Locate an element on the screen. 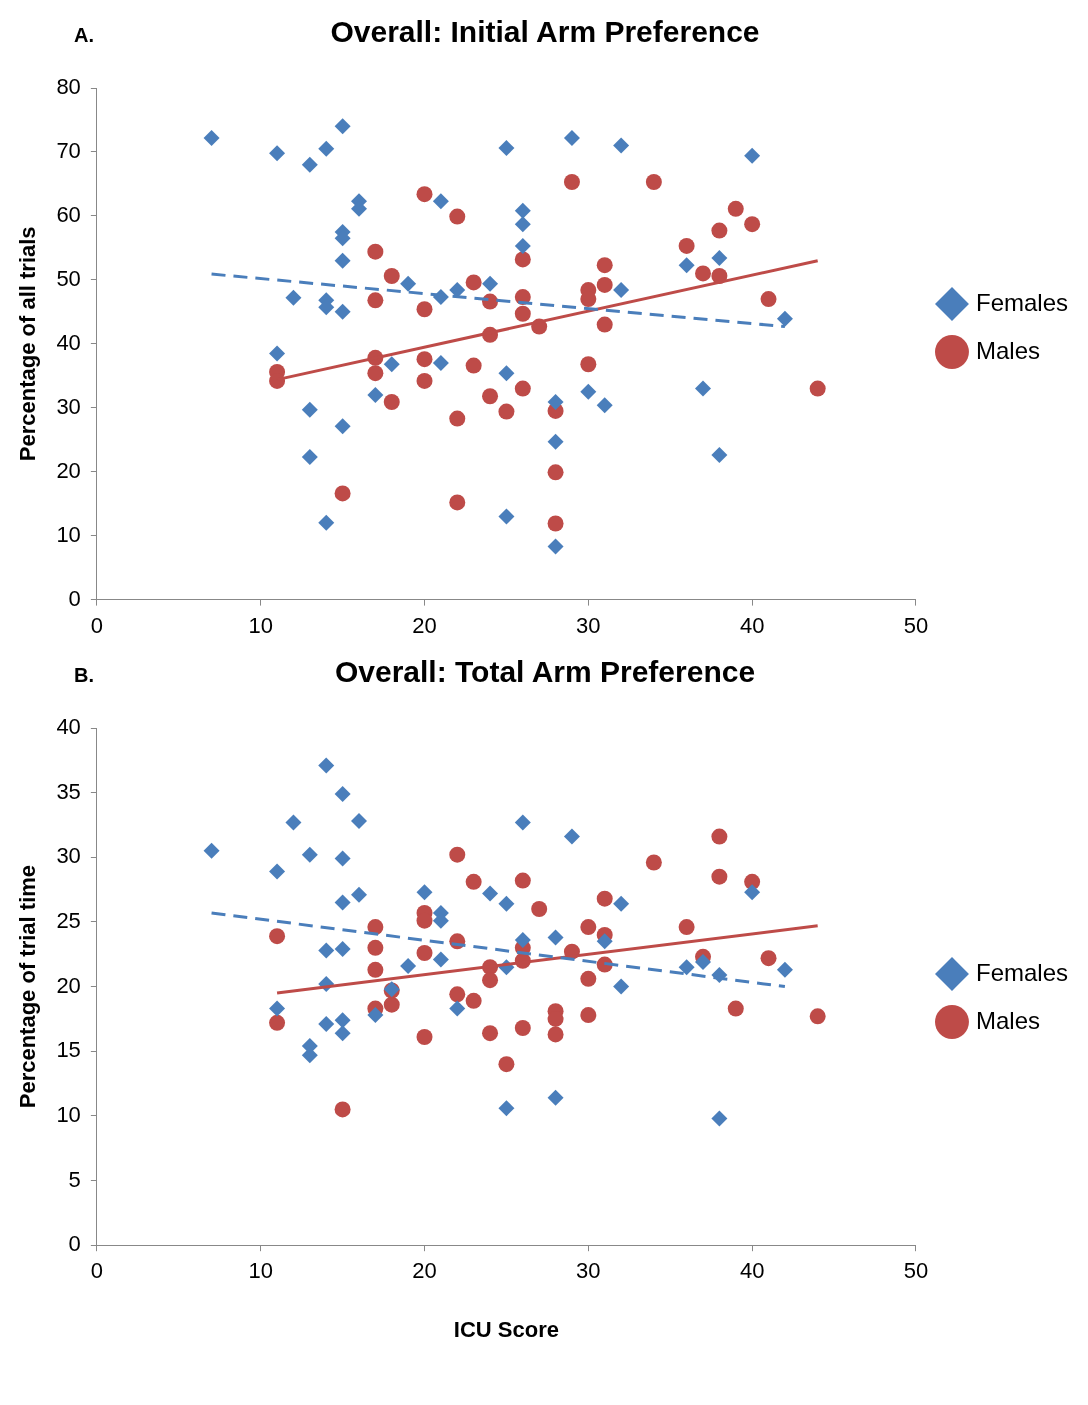 This screenshot has height=1405, width=1088. x-tick-label: 30 is located at coordinates (588, 1271).